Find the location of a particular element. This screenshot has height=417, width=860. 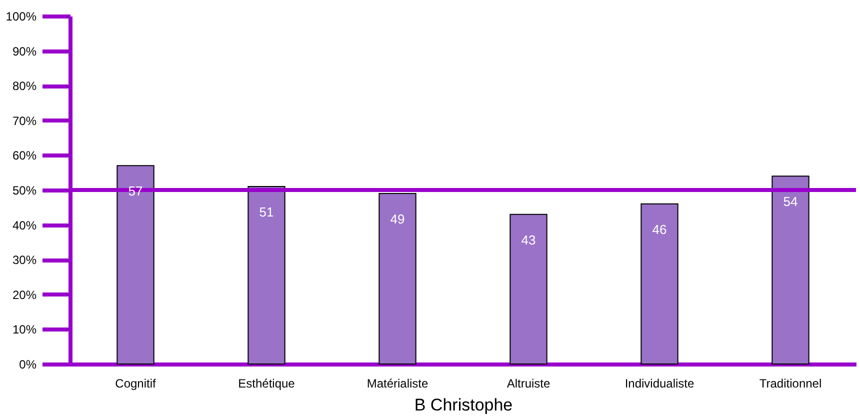

data-label: 51 is located at coordinates (266, 212).